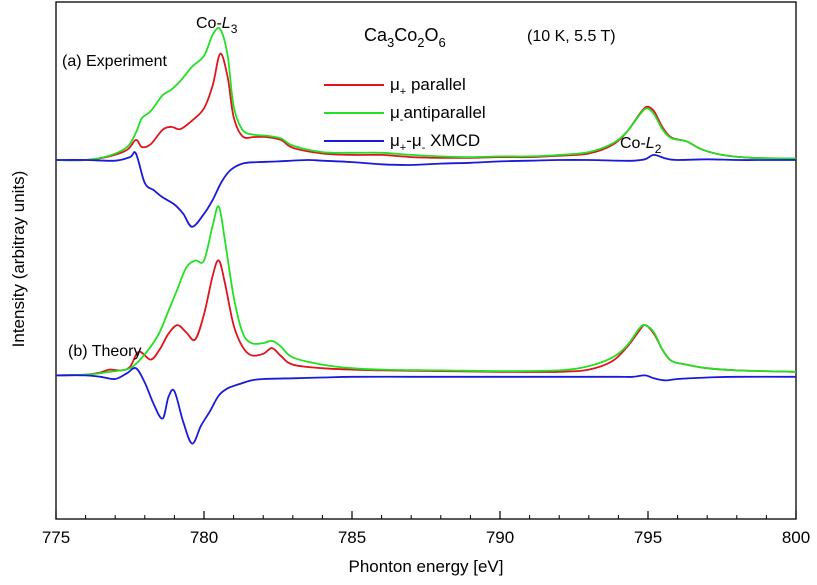  Describe the element at coordinates (796, 537) in the screenshot. I see `x-tick-label-800: 800` at that location.